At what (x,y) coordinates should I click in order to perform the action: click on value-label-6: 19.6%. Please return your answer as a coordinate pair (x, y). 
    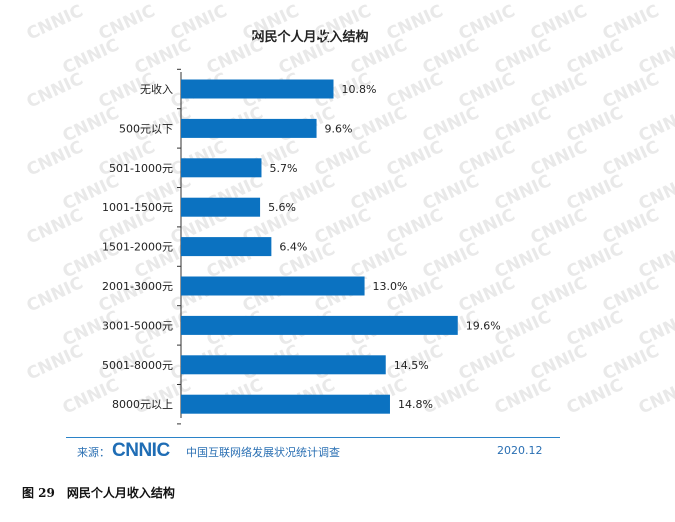
    Looking at the image, I should click on (483, 325).